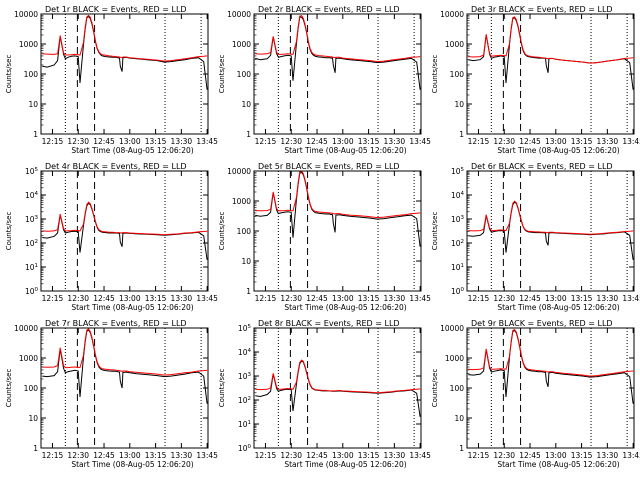 Image resolution: width=640 pixels, height=480 pixels. Describe the element at coordinates (542, 323) in the screenshot. I see `plot-title: Det 9r BLACK = Events, RED = LLD` at that location.